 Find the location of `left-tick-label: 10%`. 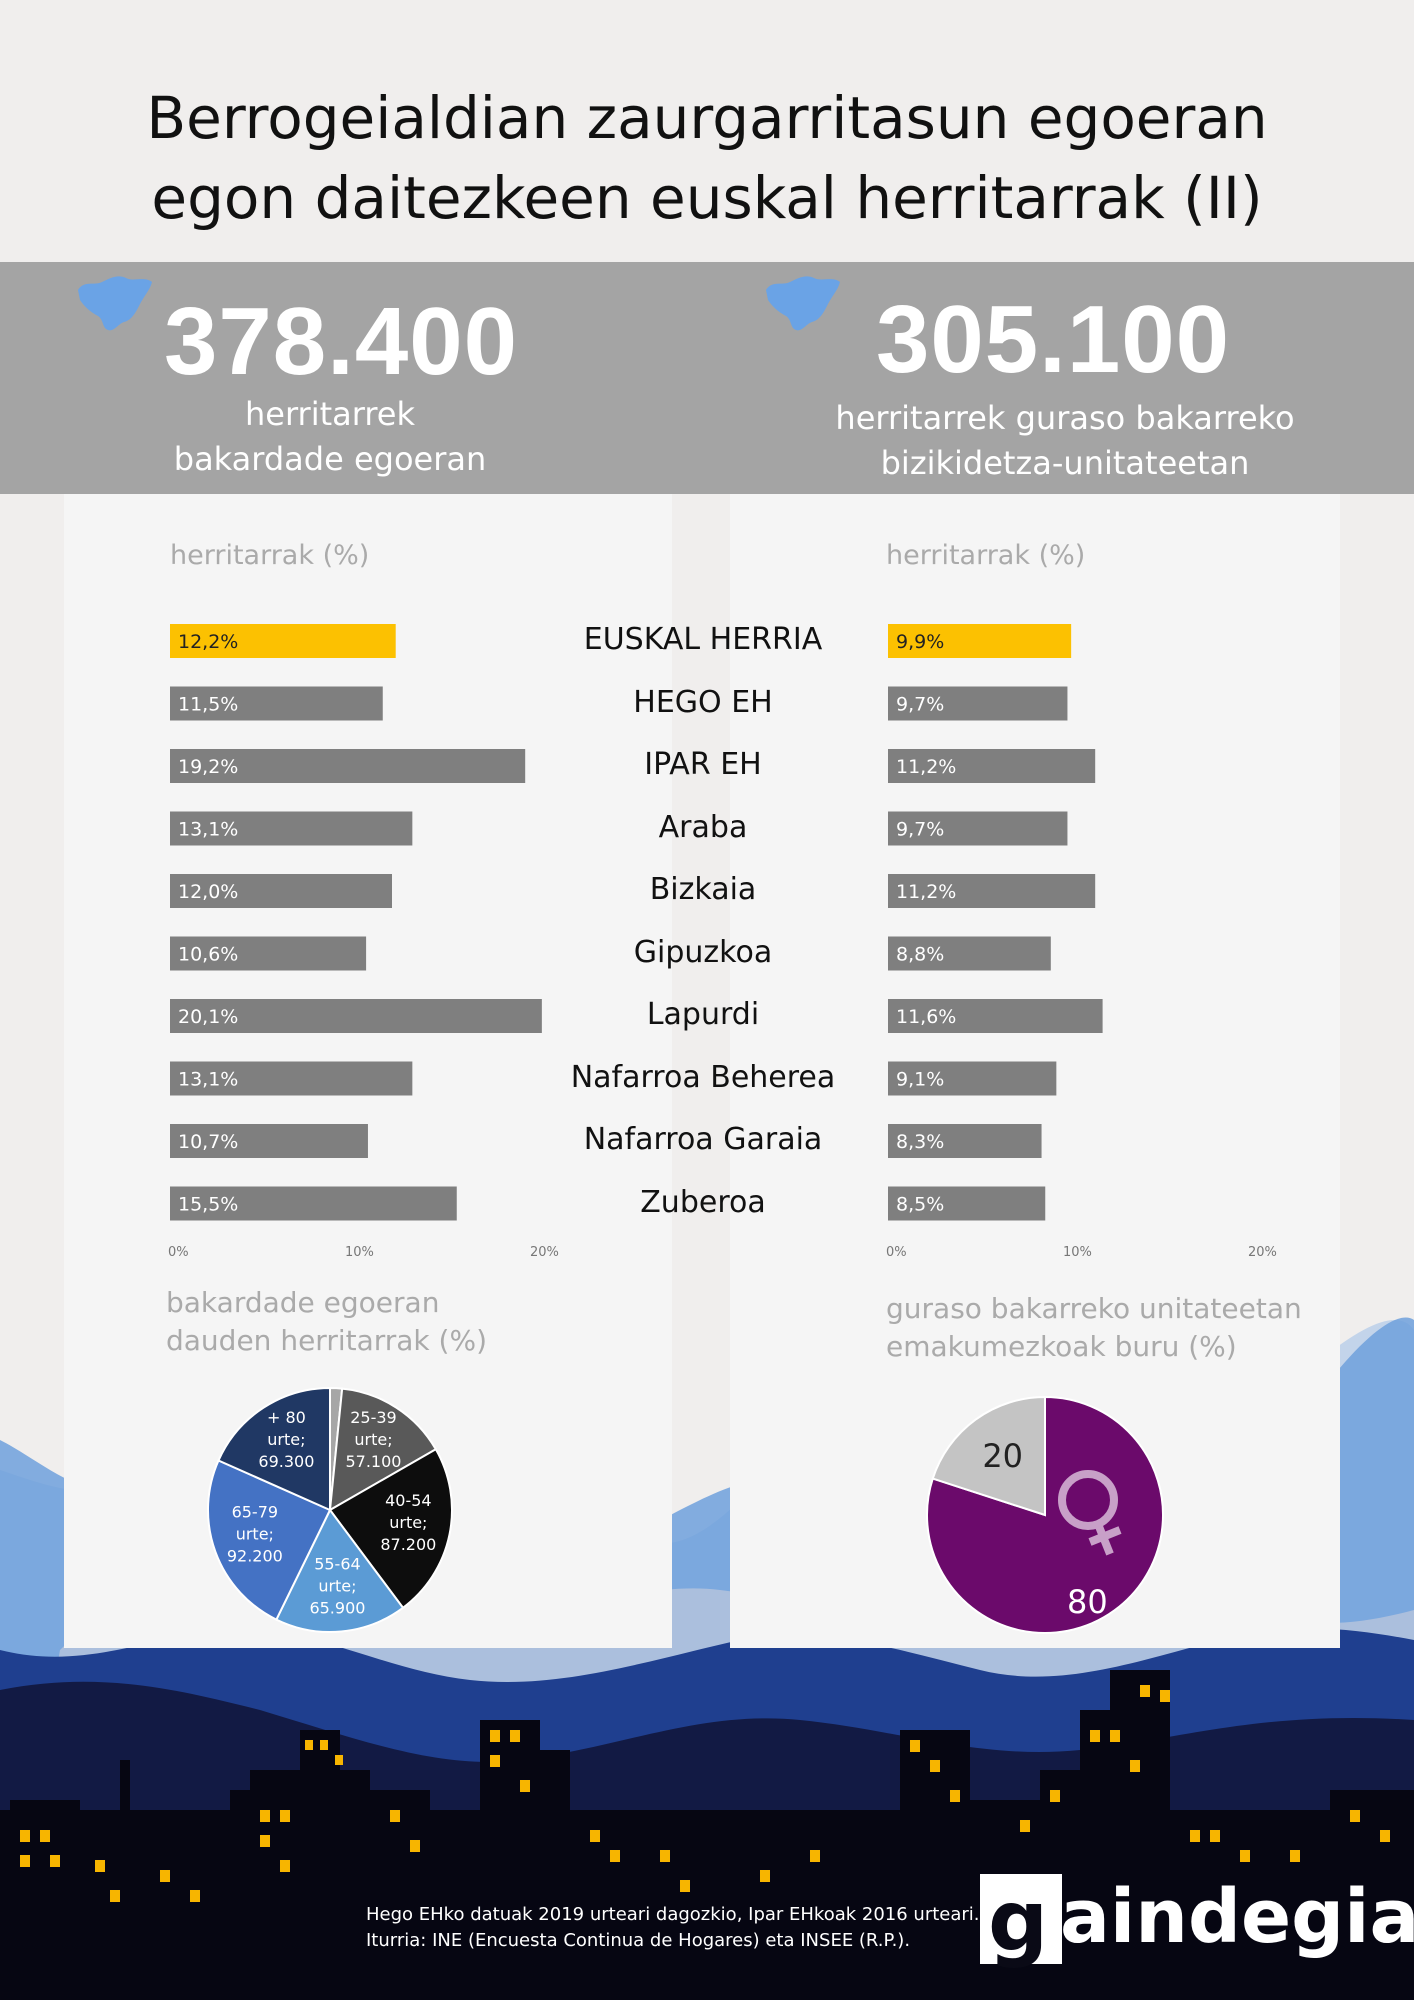

left-tick-label: 10% is located at coordinates (359, 1252).